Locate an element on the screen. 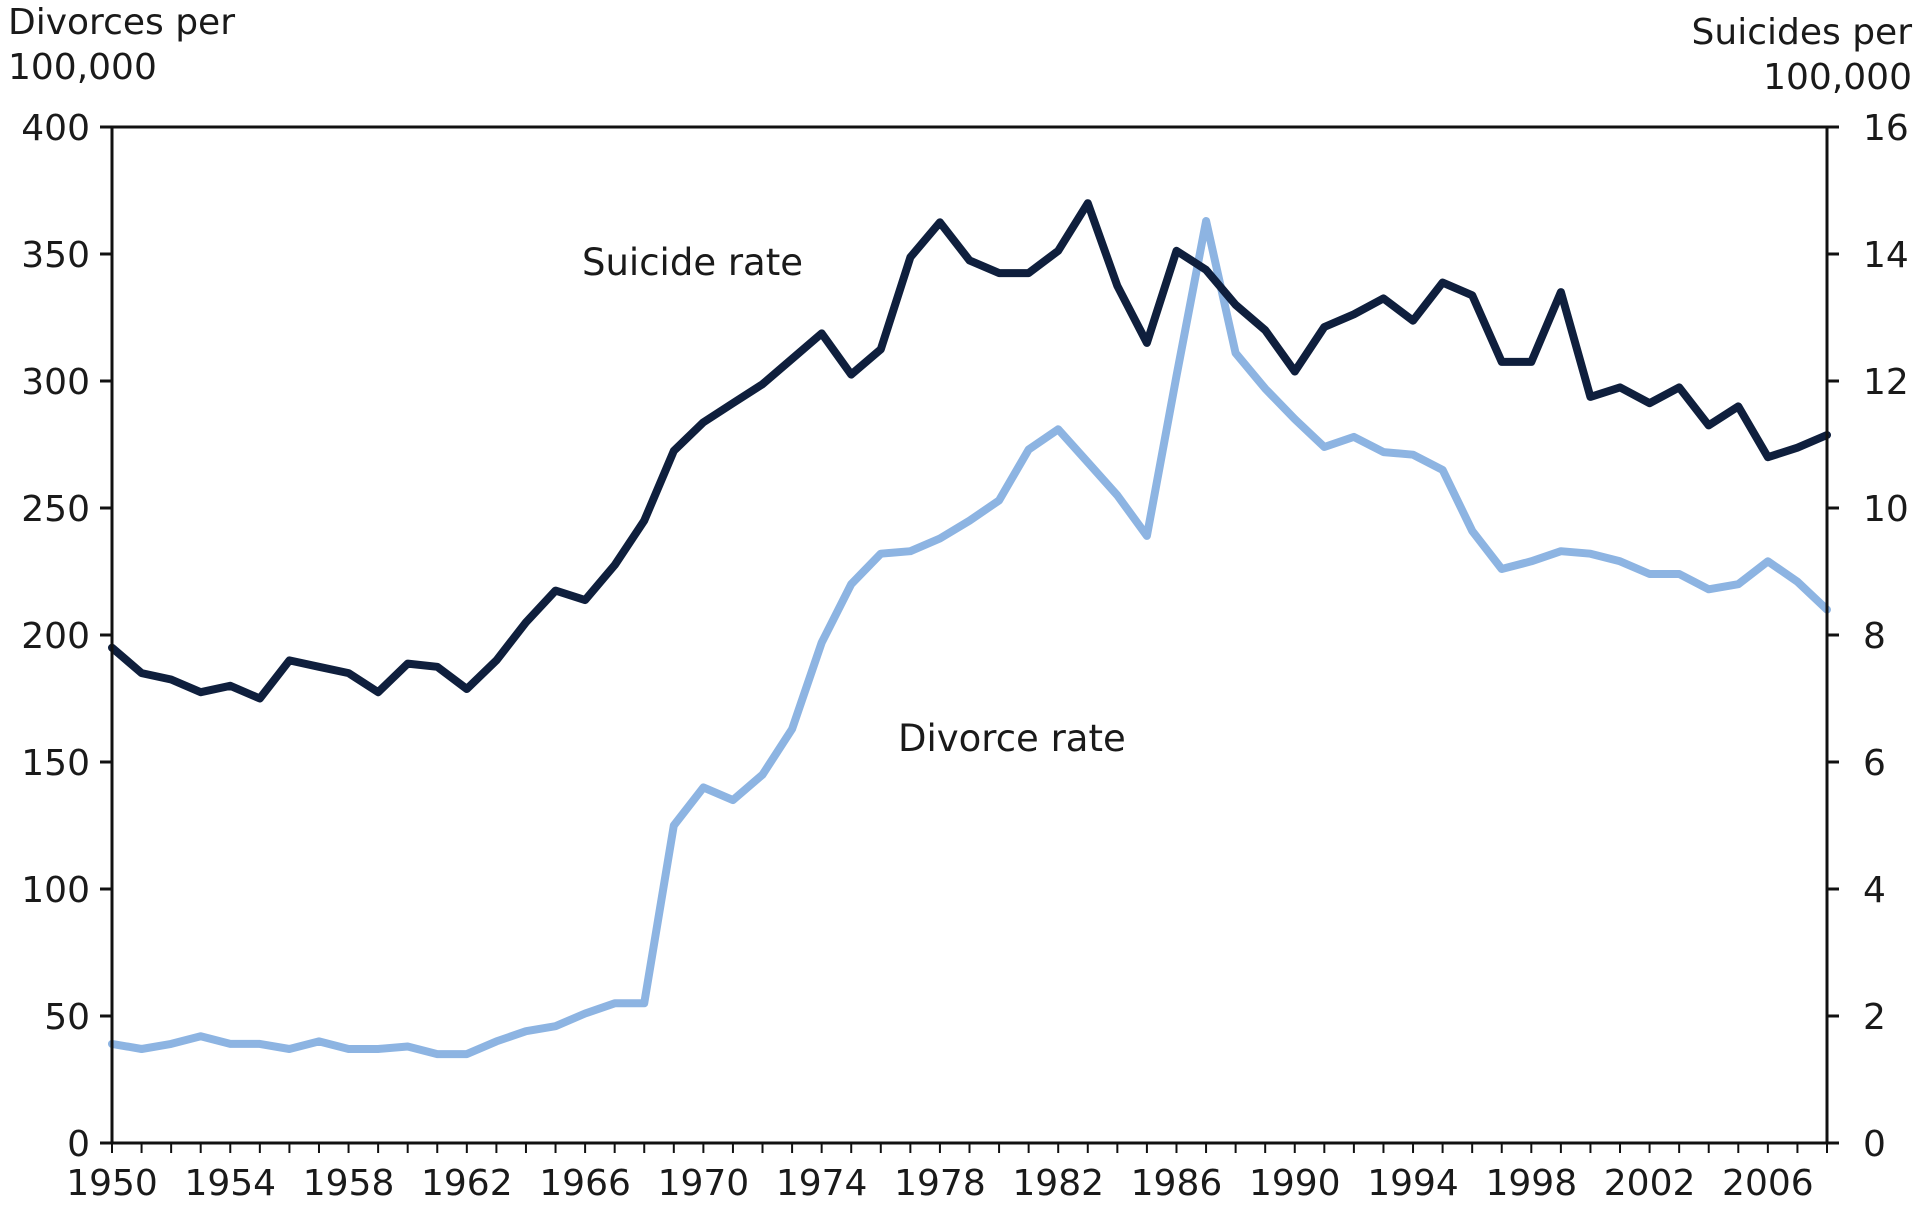 The width and height of the screenshot is (1920, 1210). x-tick-label: 1958 is located at coordinates (349, 1183).